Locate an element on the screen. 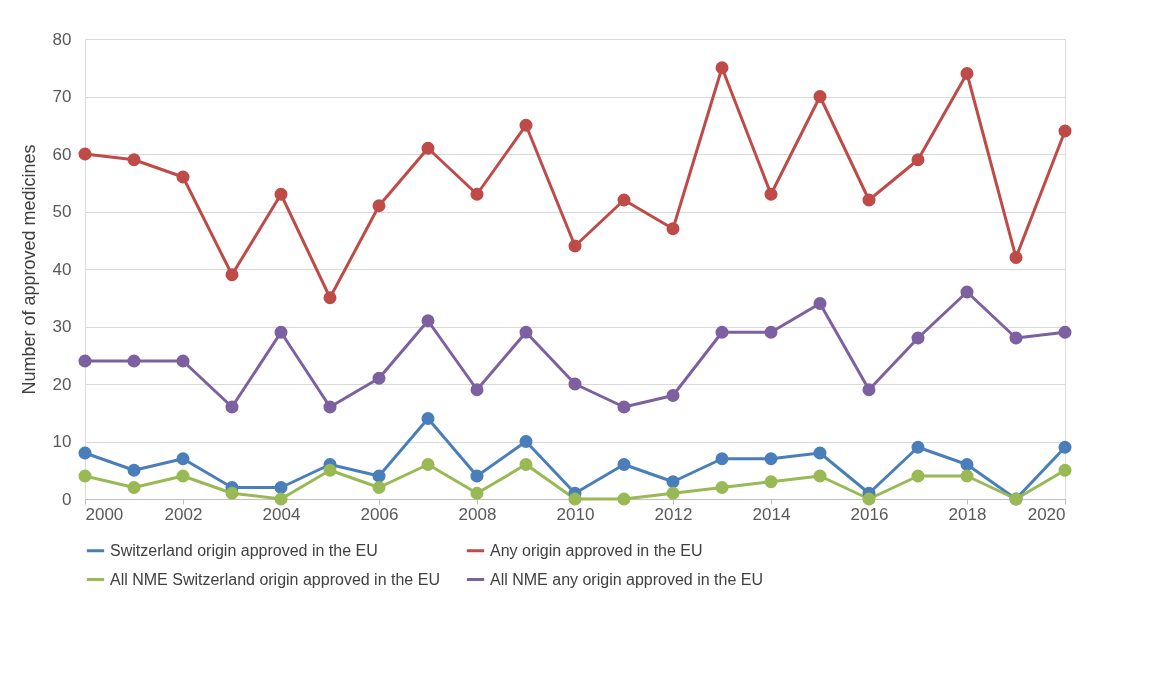 The width and height of the screenshot is (1172, 677). x-tick-label: 2012 is located at coordinates (673, 514).